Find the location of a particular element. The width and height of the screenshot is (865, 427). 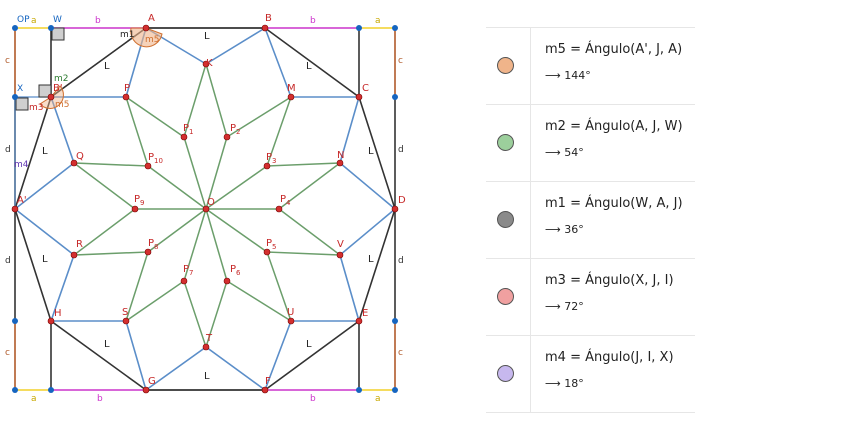

algebra-row-m1: m1 = Ángulo(W, A, J) ⟶ 36° is located at coordinates (590, 220).